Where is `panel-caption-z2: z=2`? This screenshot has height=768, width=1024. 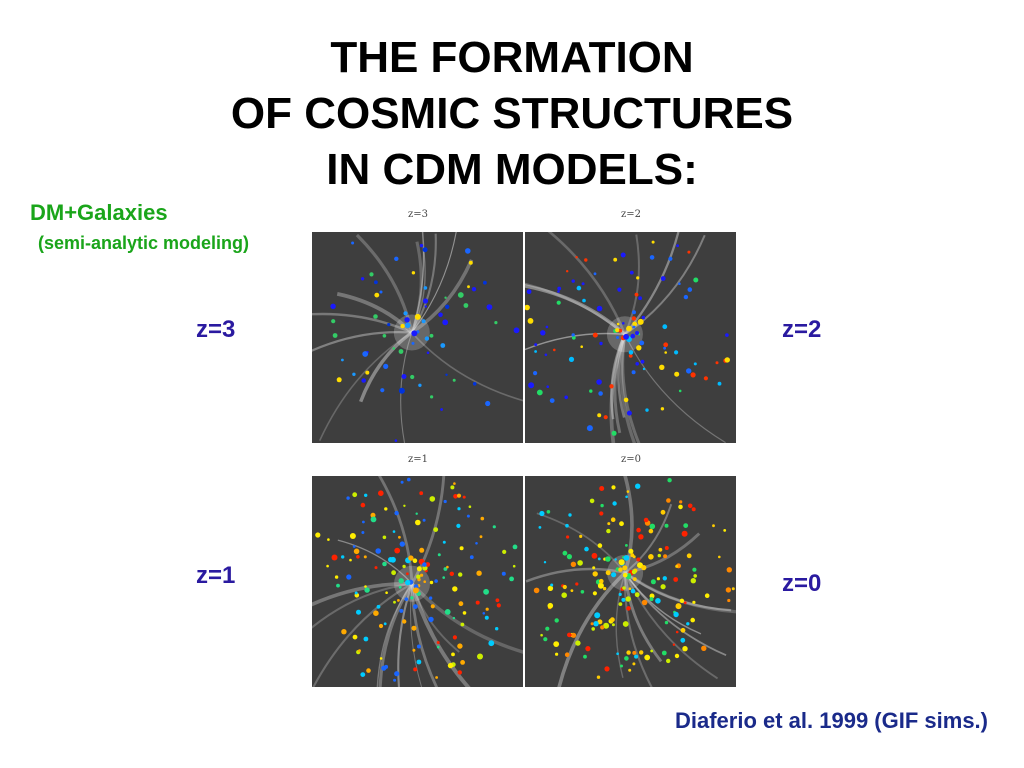 panel-caption-z2: z=2 is located at coordinates (630, 214).